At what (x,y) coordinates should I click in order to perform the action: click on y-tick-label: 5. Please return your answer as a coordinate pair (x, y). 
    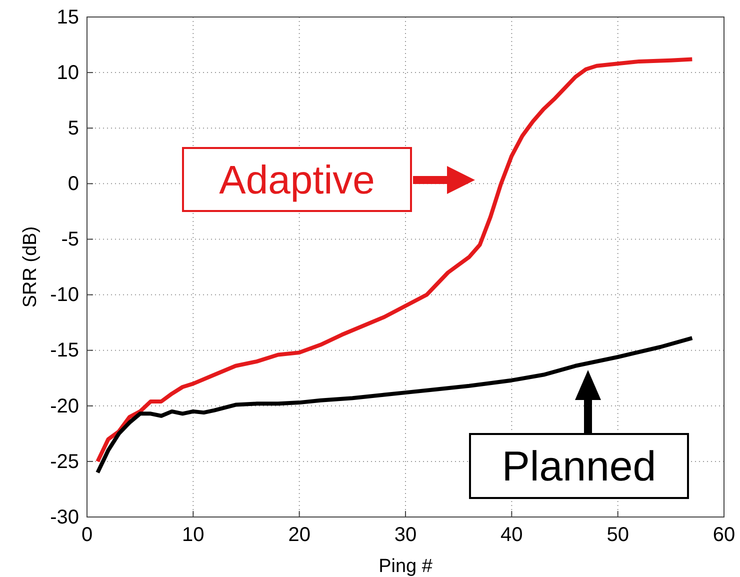
    Looking at the image, I should click on (73, 129).